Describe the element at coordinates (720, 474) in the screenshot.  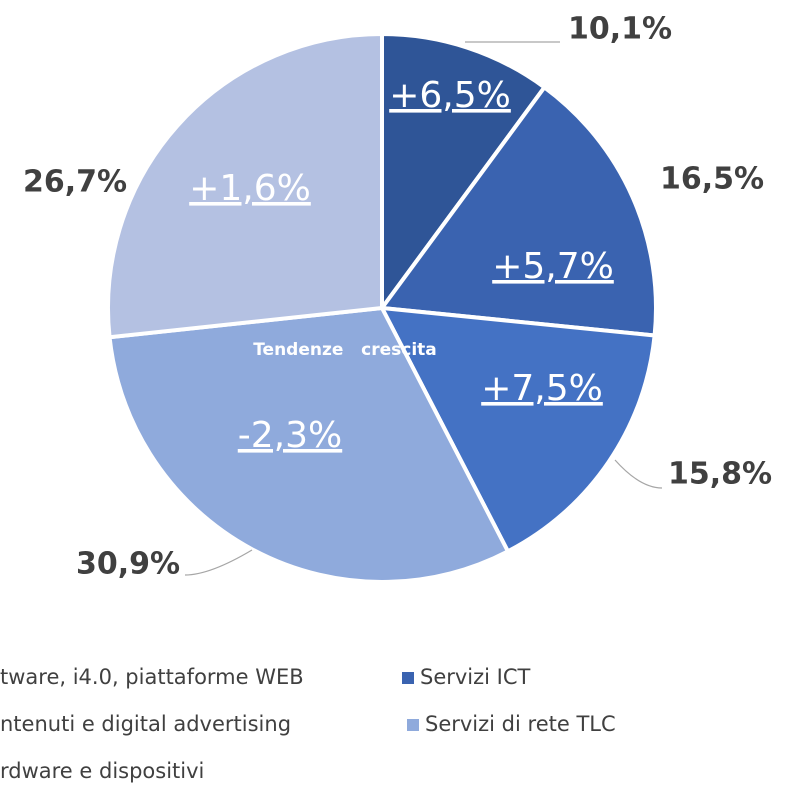
I see `data-label: 15,8%` at that location.